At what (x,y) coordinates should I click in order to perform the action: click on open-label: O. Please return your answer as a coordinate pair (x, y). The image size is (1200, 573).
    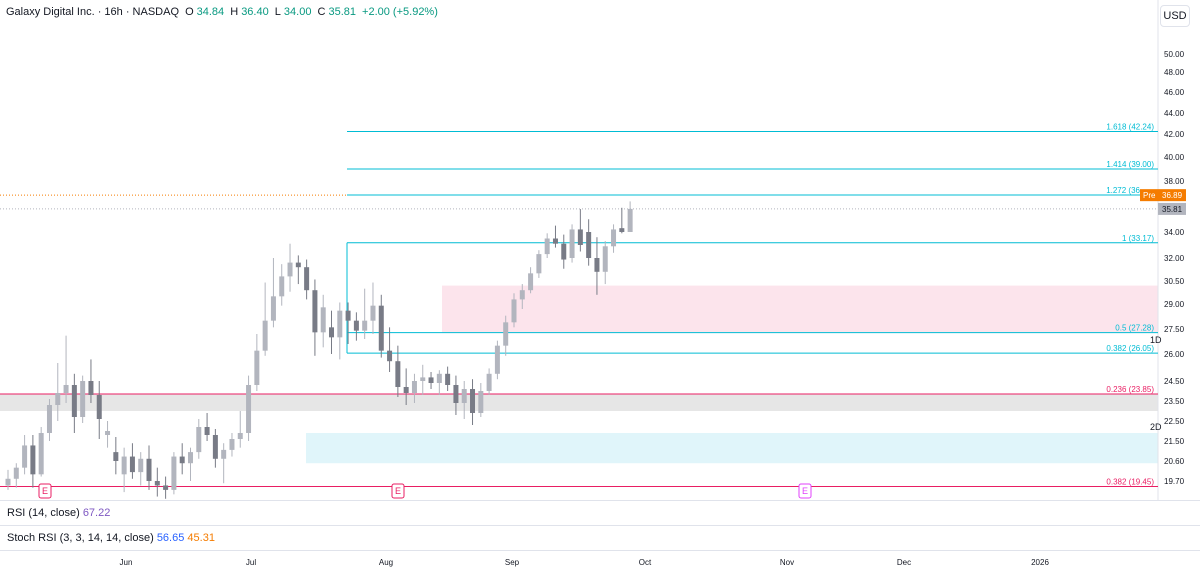
    Looking at the image, I should click on (189, 12).